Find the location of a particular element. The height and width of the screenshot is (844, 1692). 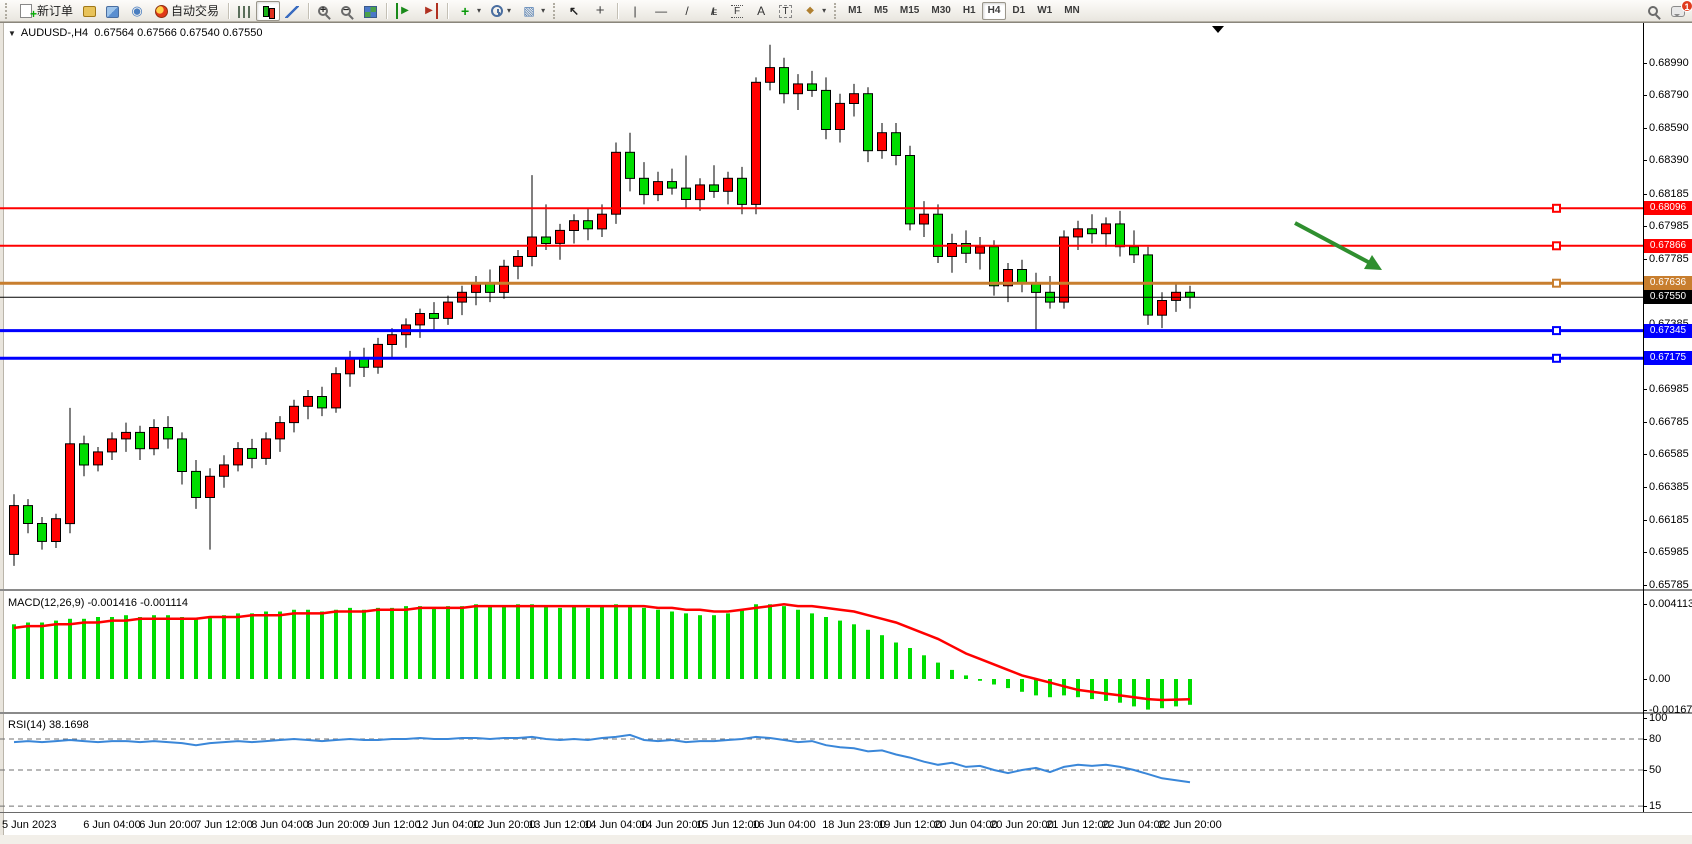

price-tick: 0.68990 is located at coordinates (1666, 62).